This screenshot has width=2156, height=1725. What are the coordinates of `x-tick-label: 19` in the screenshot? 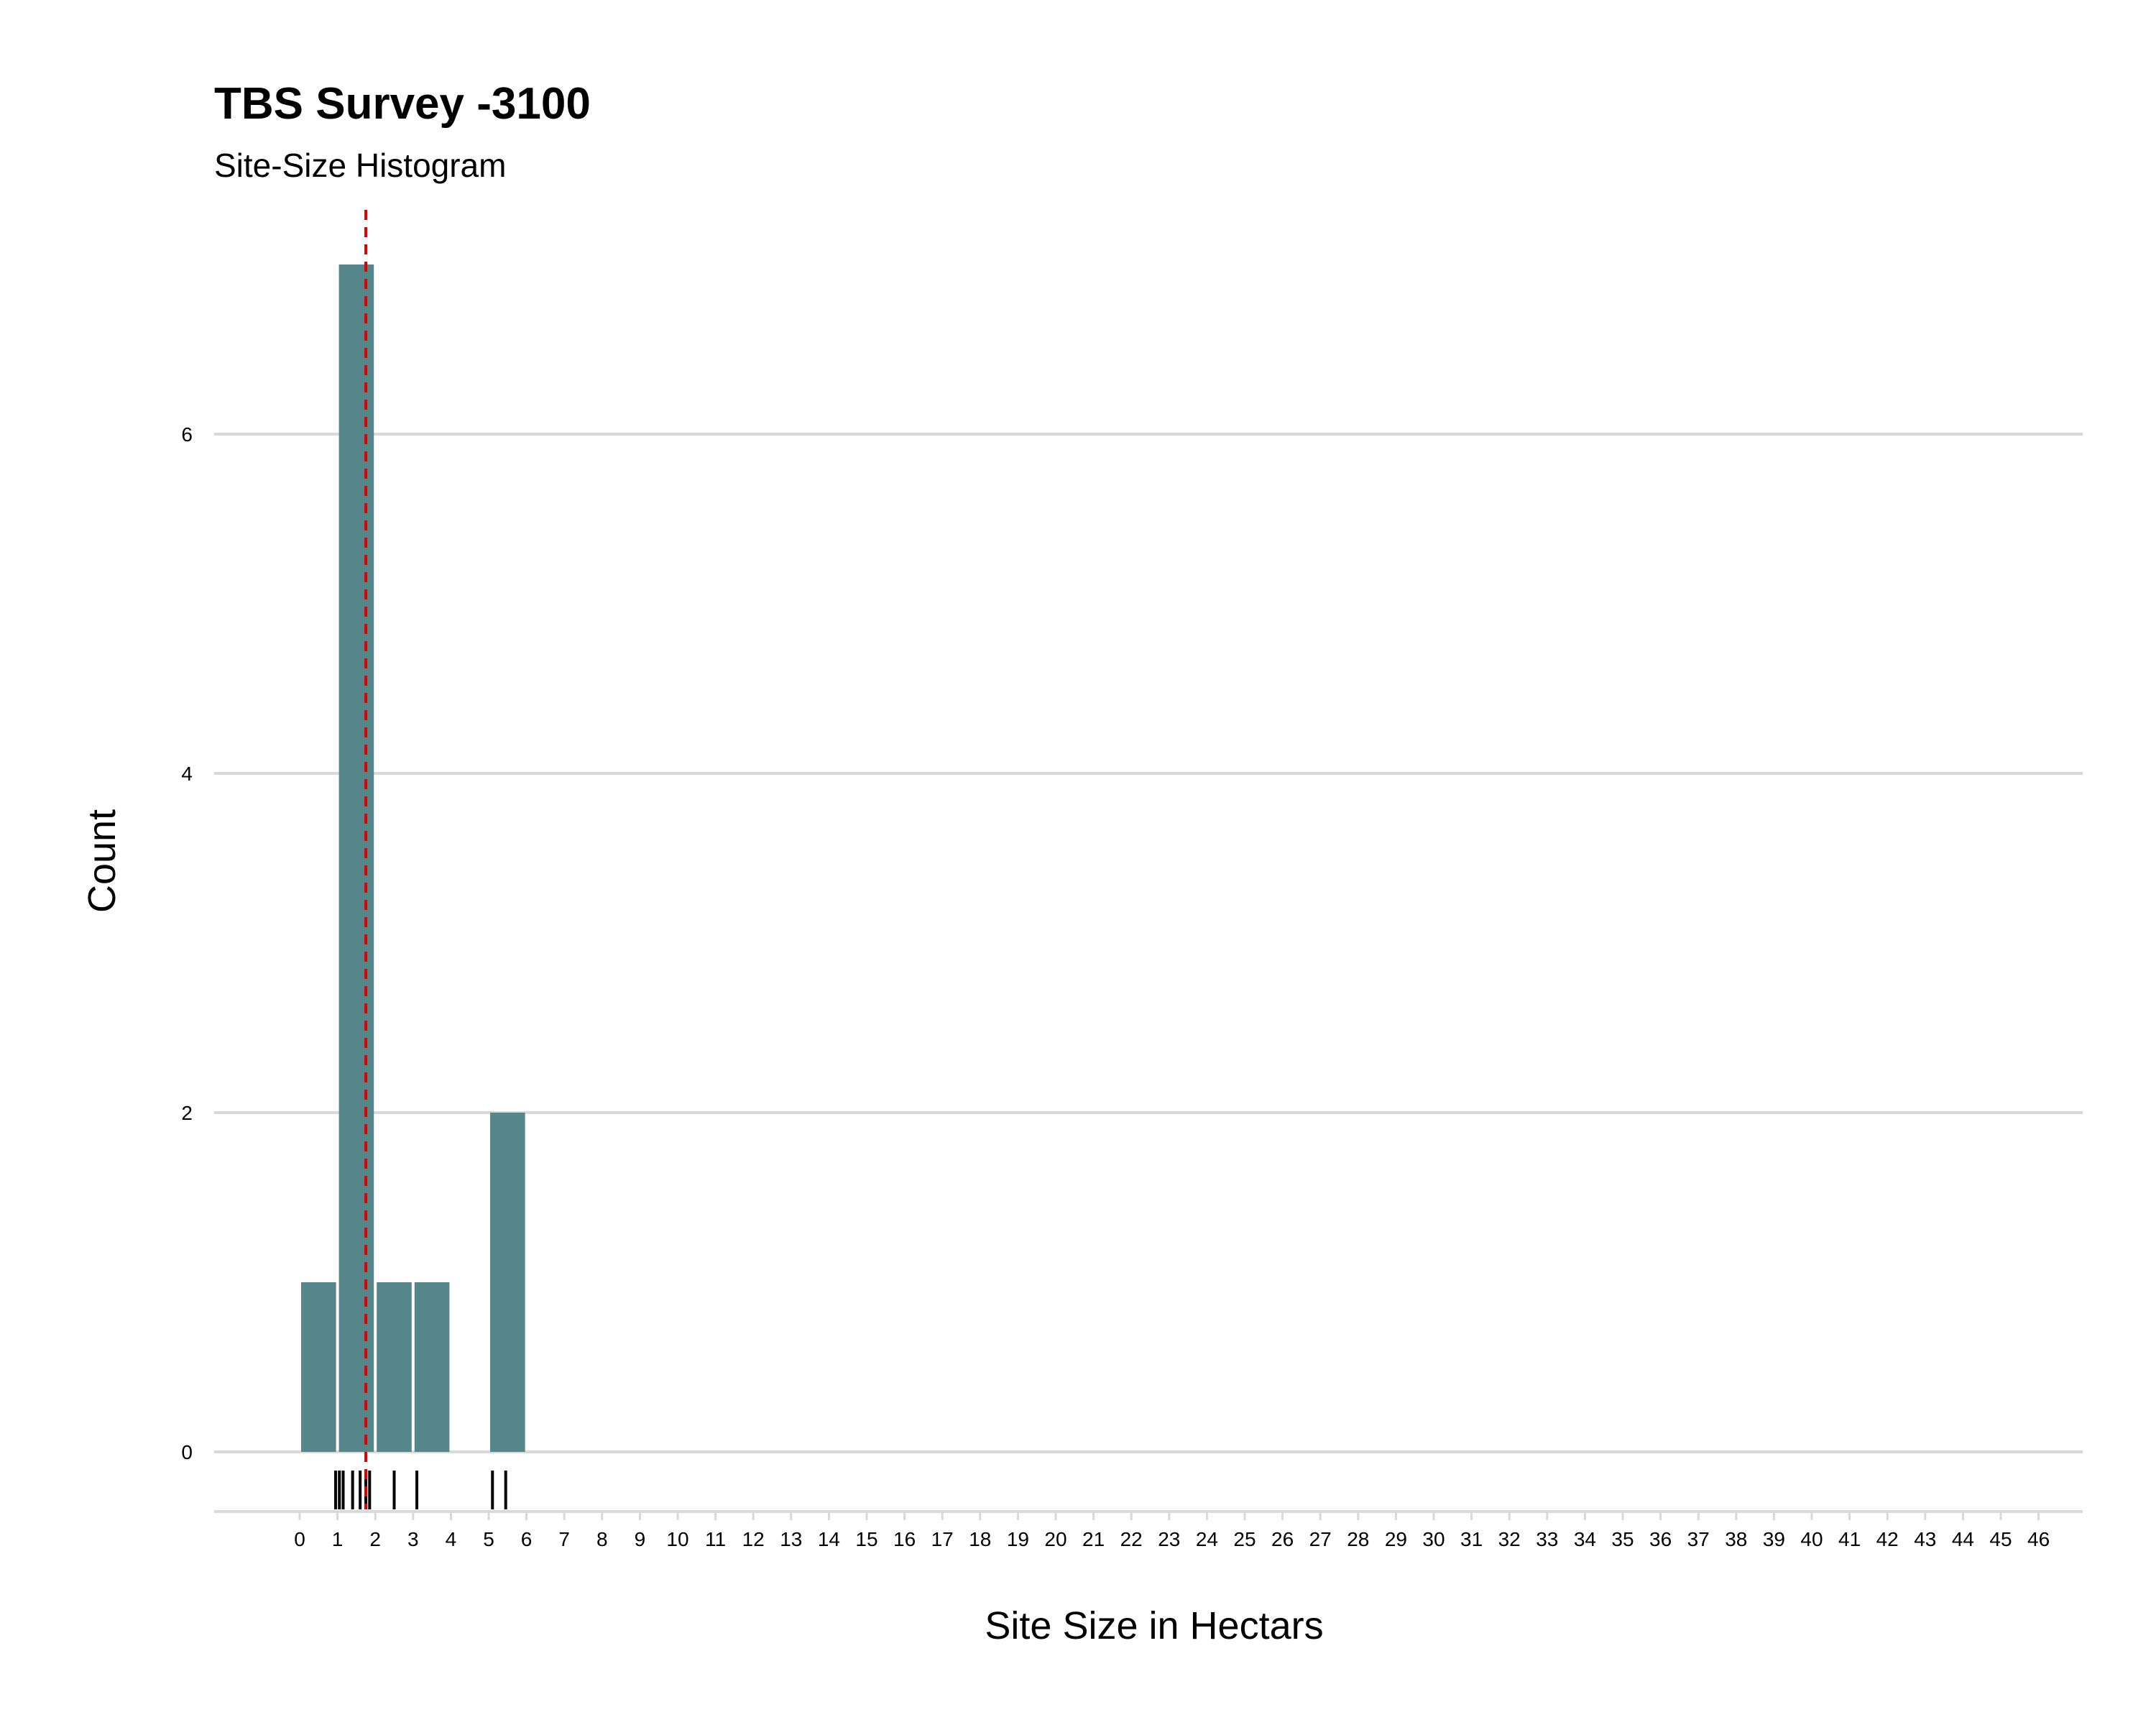 It's located at (1018, 1539).